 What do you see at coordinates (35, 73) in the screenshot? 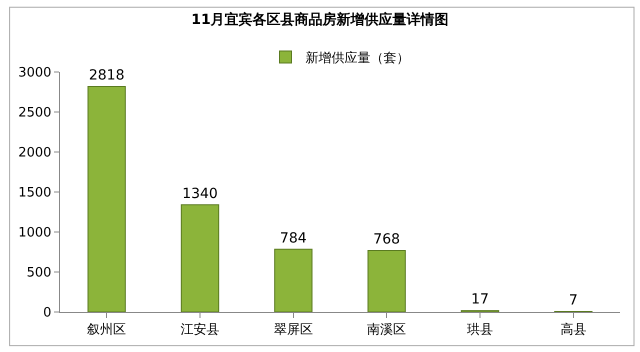
I see `y-tick-label: 3000` at bounding box center [35, 73].